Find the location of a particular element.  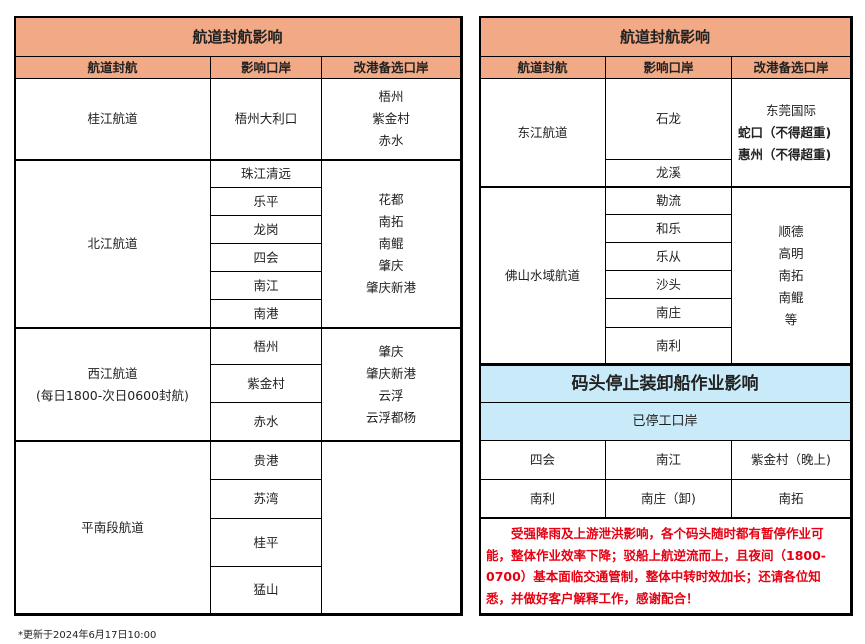

stopped-port: 南江 is located at coordinates (669, 460).